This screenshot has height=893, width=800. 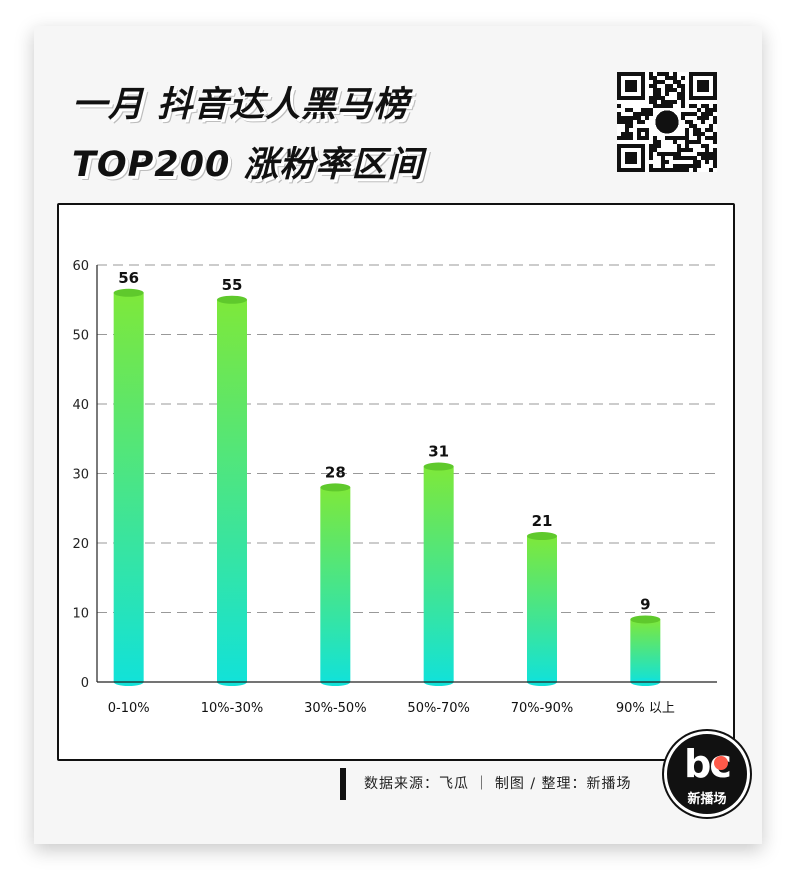 I want to click on x-tick-label: 0-10%, so click(x=129, y=708).